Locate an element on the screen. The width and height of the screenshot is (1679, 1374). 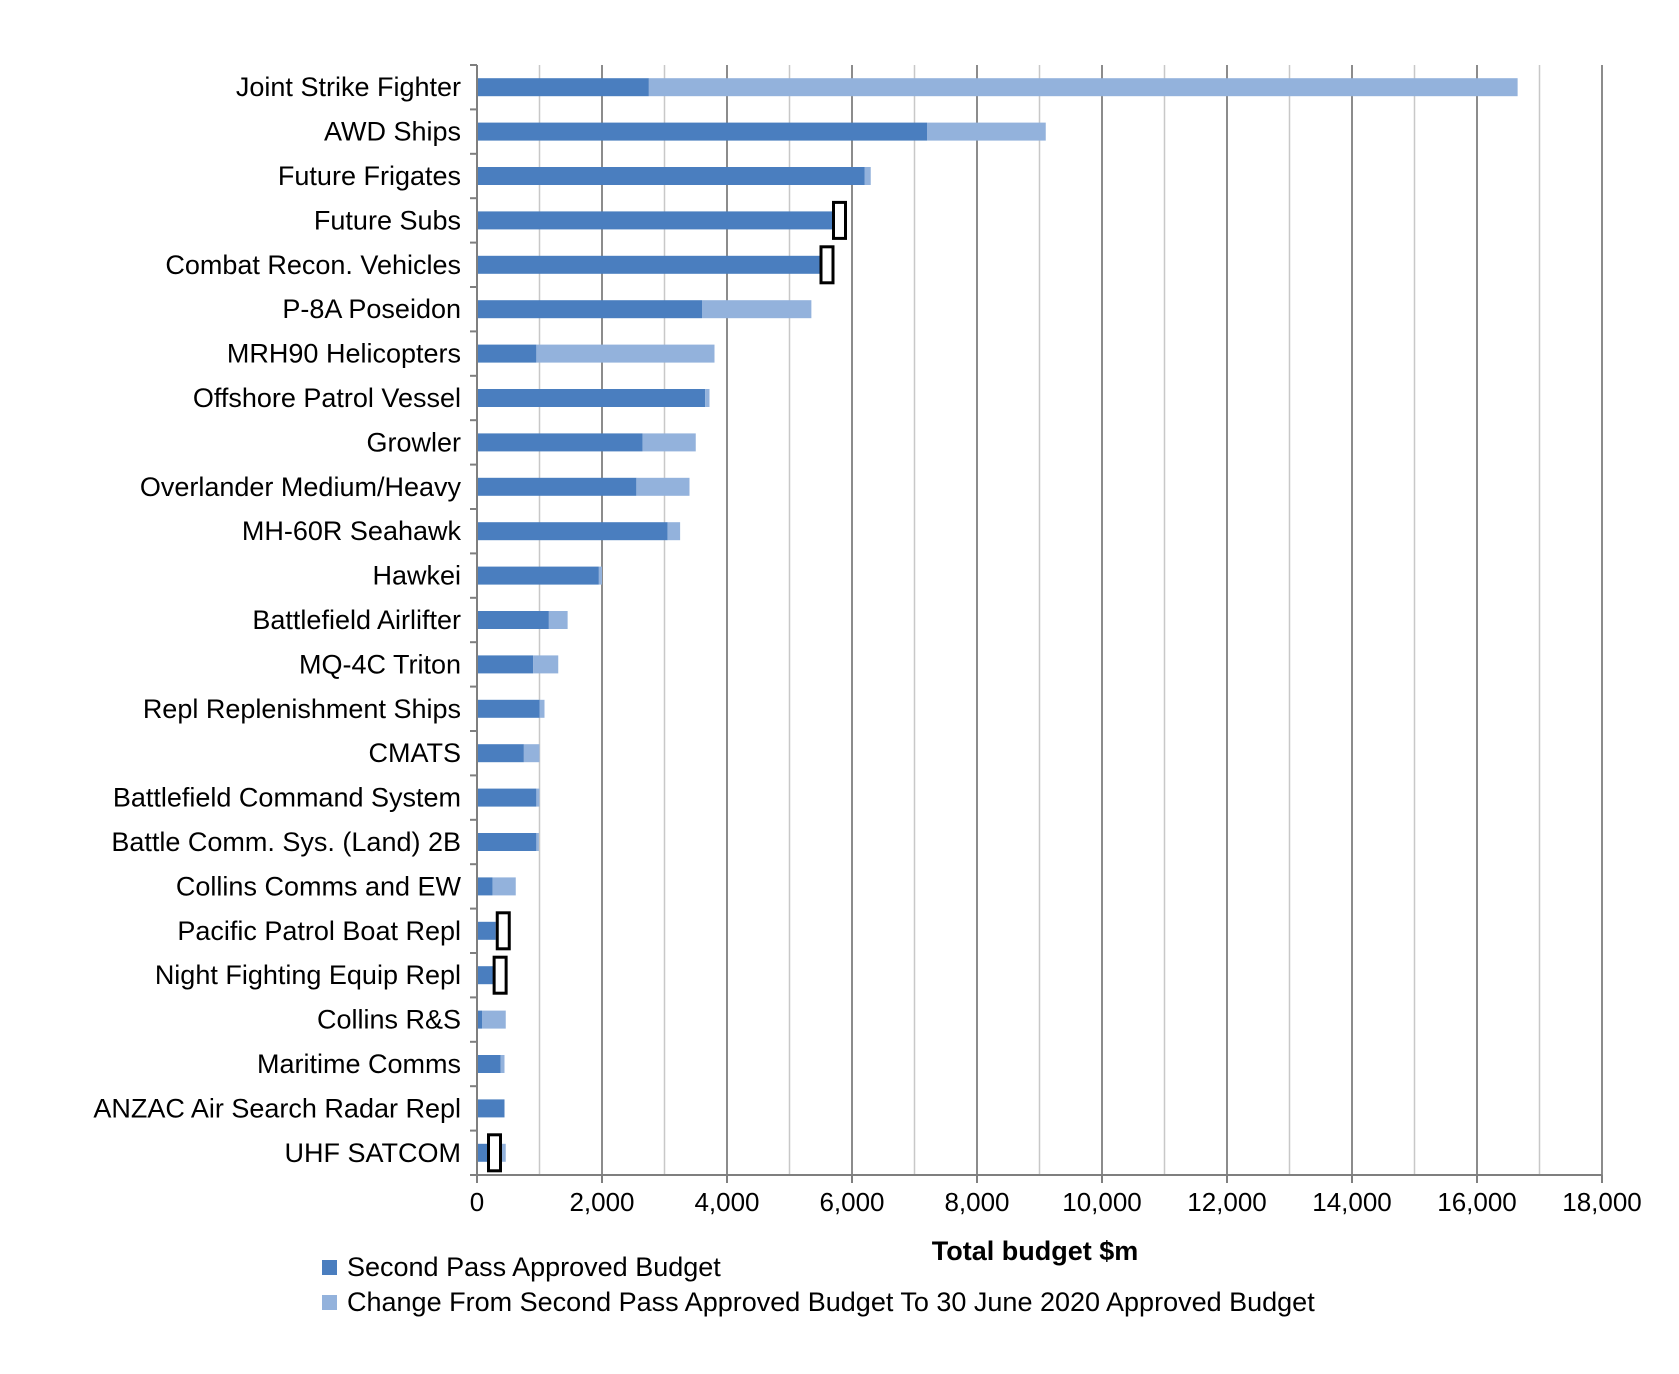
bar-change-overlander-medium-heavy is located at coordinates (663, 486).